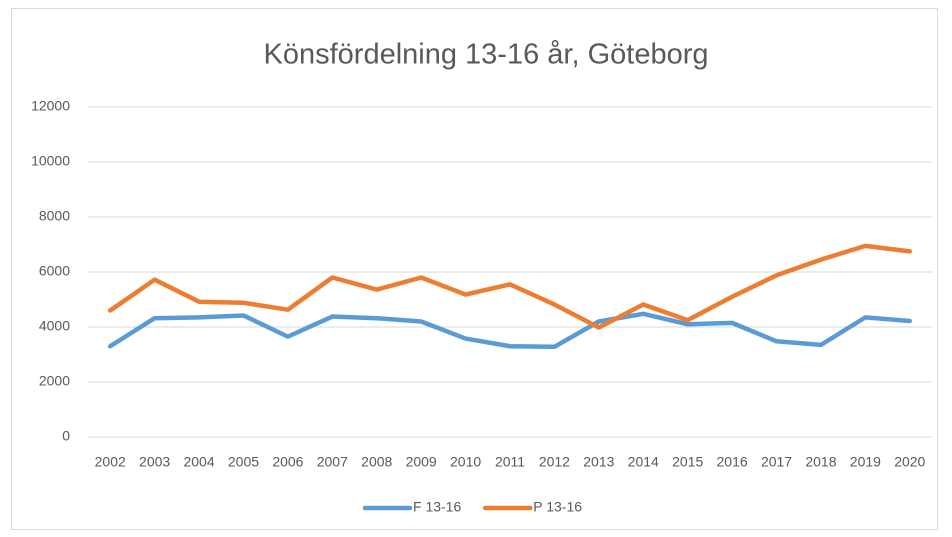  What do you see at coordinates (820, 462) in the screenshot?
I see `x-tick-label: 2018` at bounding box center [820, 462].